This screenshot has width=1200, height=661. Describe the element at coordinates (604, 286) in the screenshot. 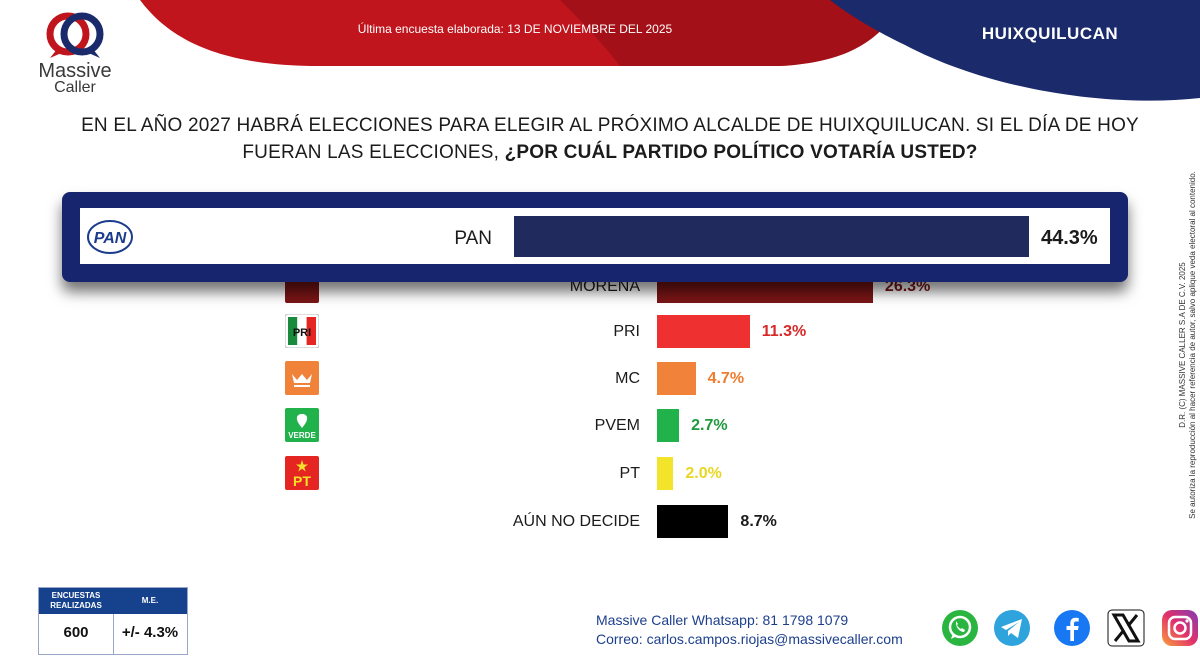

I see `bar-label-morena: MORENA` at that location.